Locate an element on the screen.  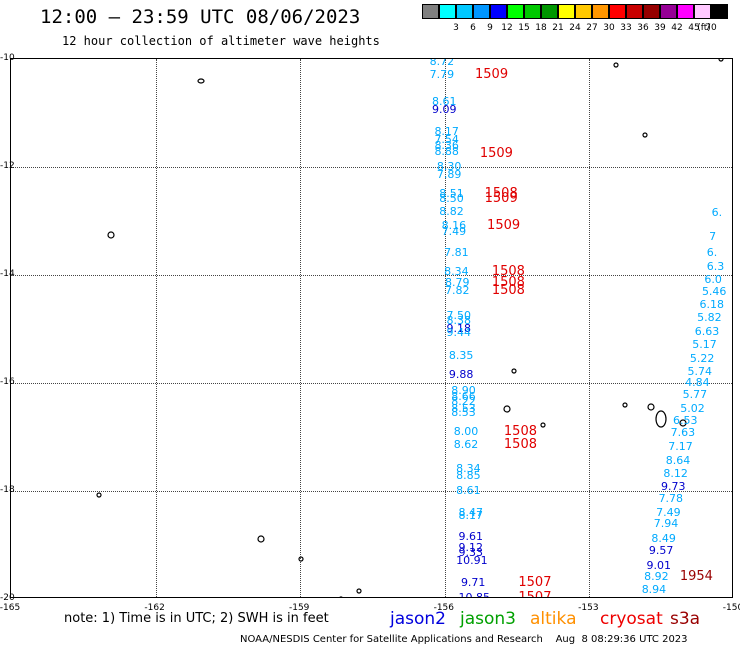
wave-height-label: 6.63 is located at coordinates (707, 331).